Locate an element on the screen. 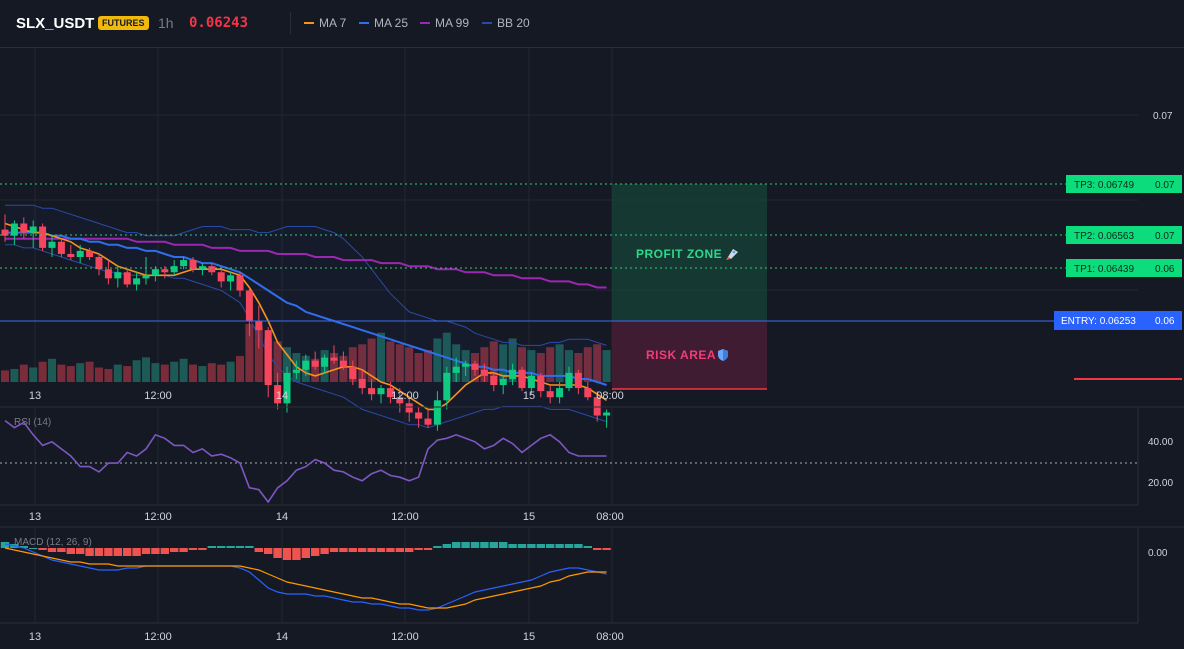  legend-ma99: MA 99 is located at coordinates (444, 23).